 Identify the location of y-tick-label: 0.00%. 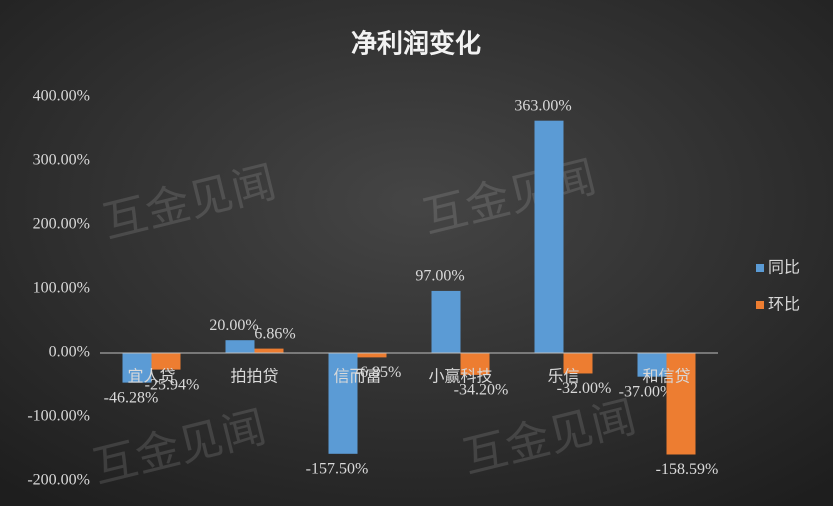
(69, 352).